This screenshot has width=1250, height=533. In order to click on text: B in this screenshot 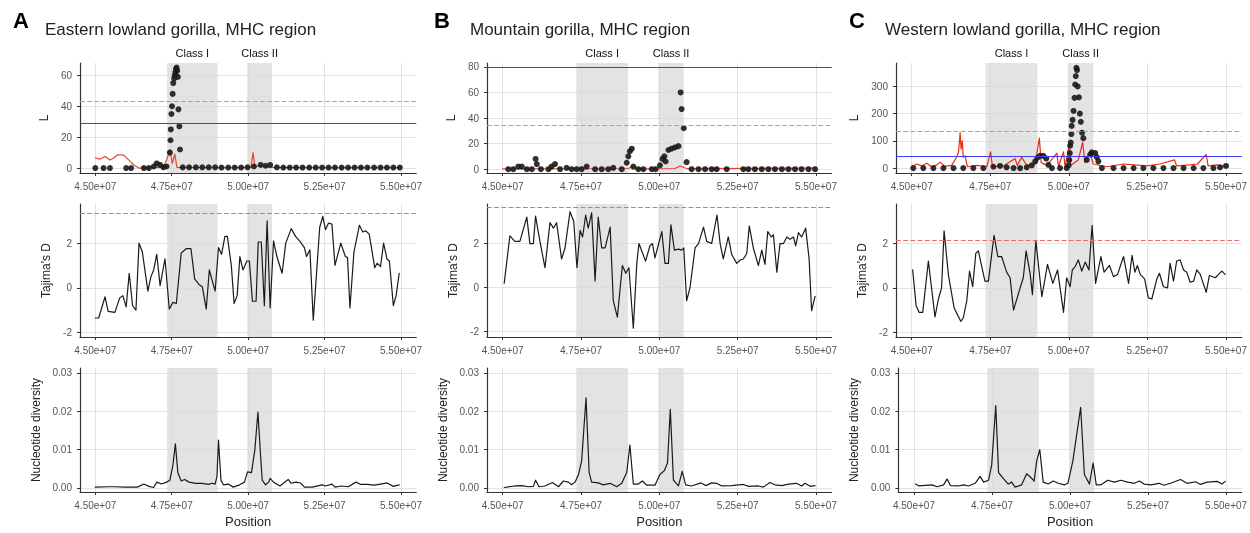, I will do `click(442, 20)`.